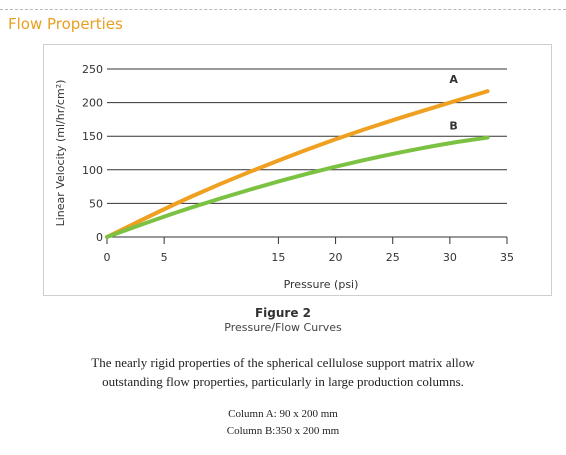 Image resolution: width=566 pixels, height=455 pixels. Describe the element at coordinates (507, 257) in the screenshot. I see `x-tick-label: 35` at that location.